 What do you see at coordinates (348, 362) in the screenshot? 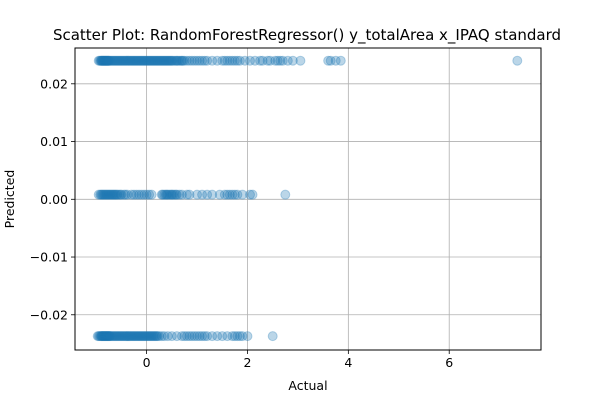
I see `x-tick-label: 4` at bounding box center [348, 362].